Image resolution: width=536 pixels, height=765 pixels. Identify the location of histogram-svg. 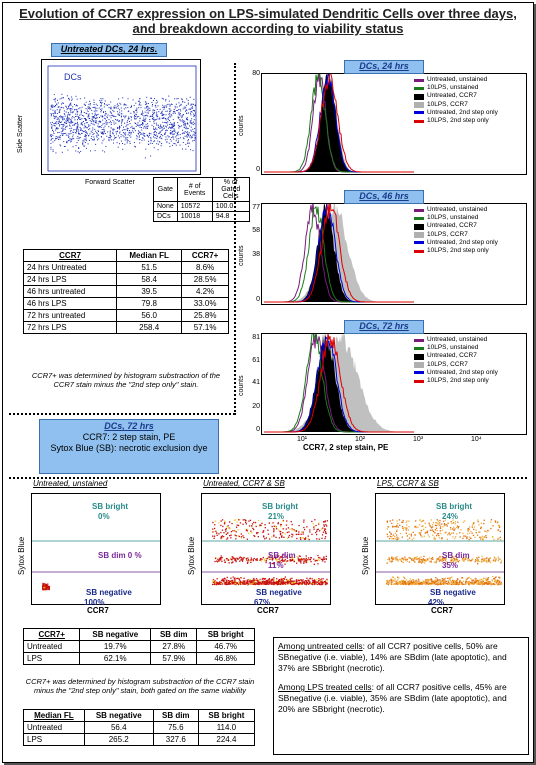
(339, 121).